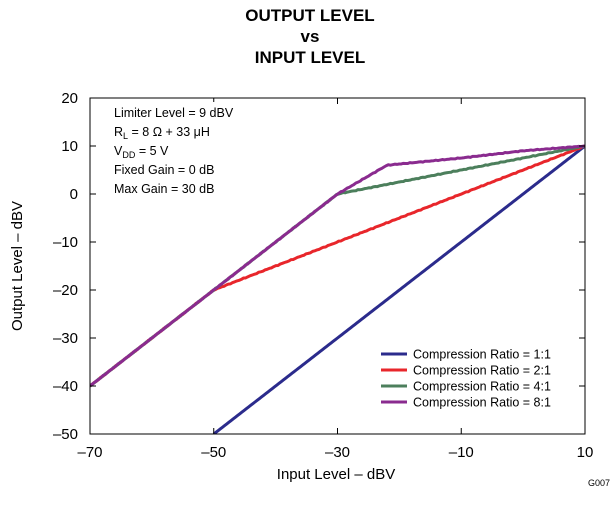 The image size is (616, 505). What do you see at coordinates (585, 452) in the screenshot?
I see `x-tick-label: 10` at bounding box center [585, 452].